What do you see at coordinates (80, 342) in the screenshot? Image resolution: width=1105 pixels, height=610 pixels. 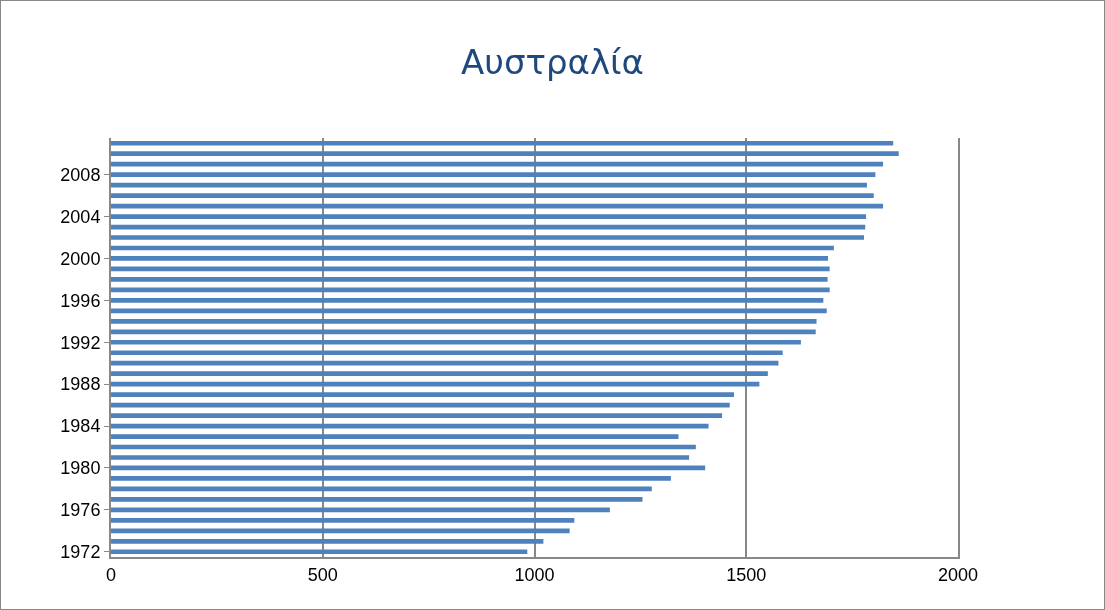 I see `y-tick-label: 1992` at bounding box center [80, 342].